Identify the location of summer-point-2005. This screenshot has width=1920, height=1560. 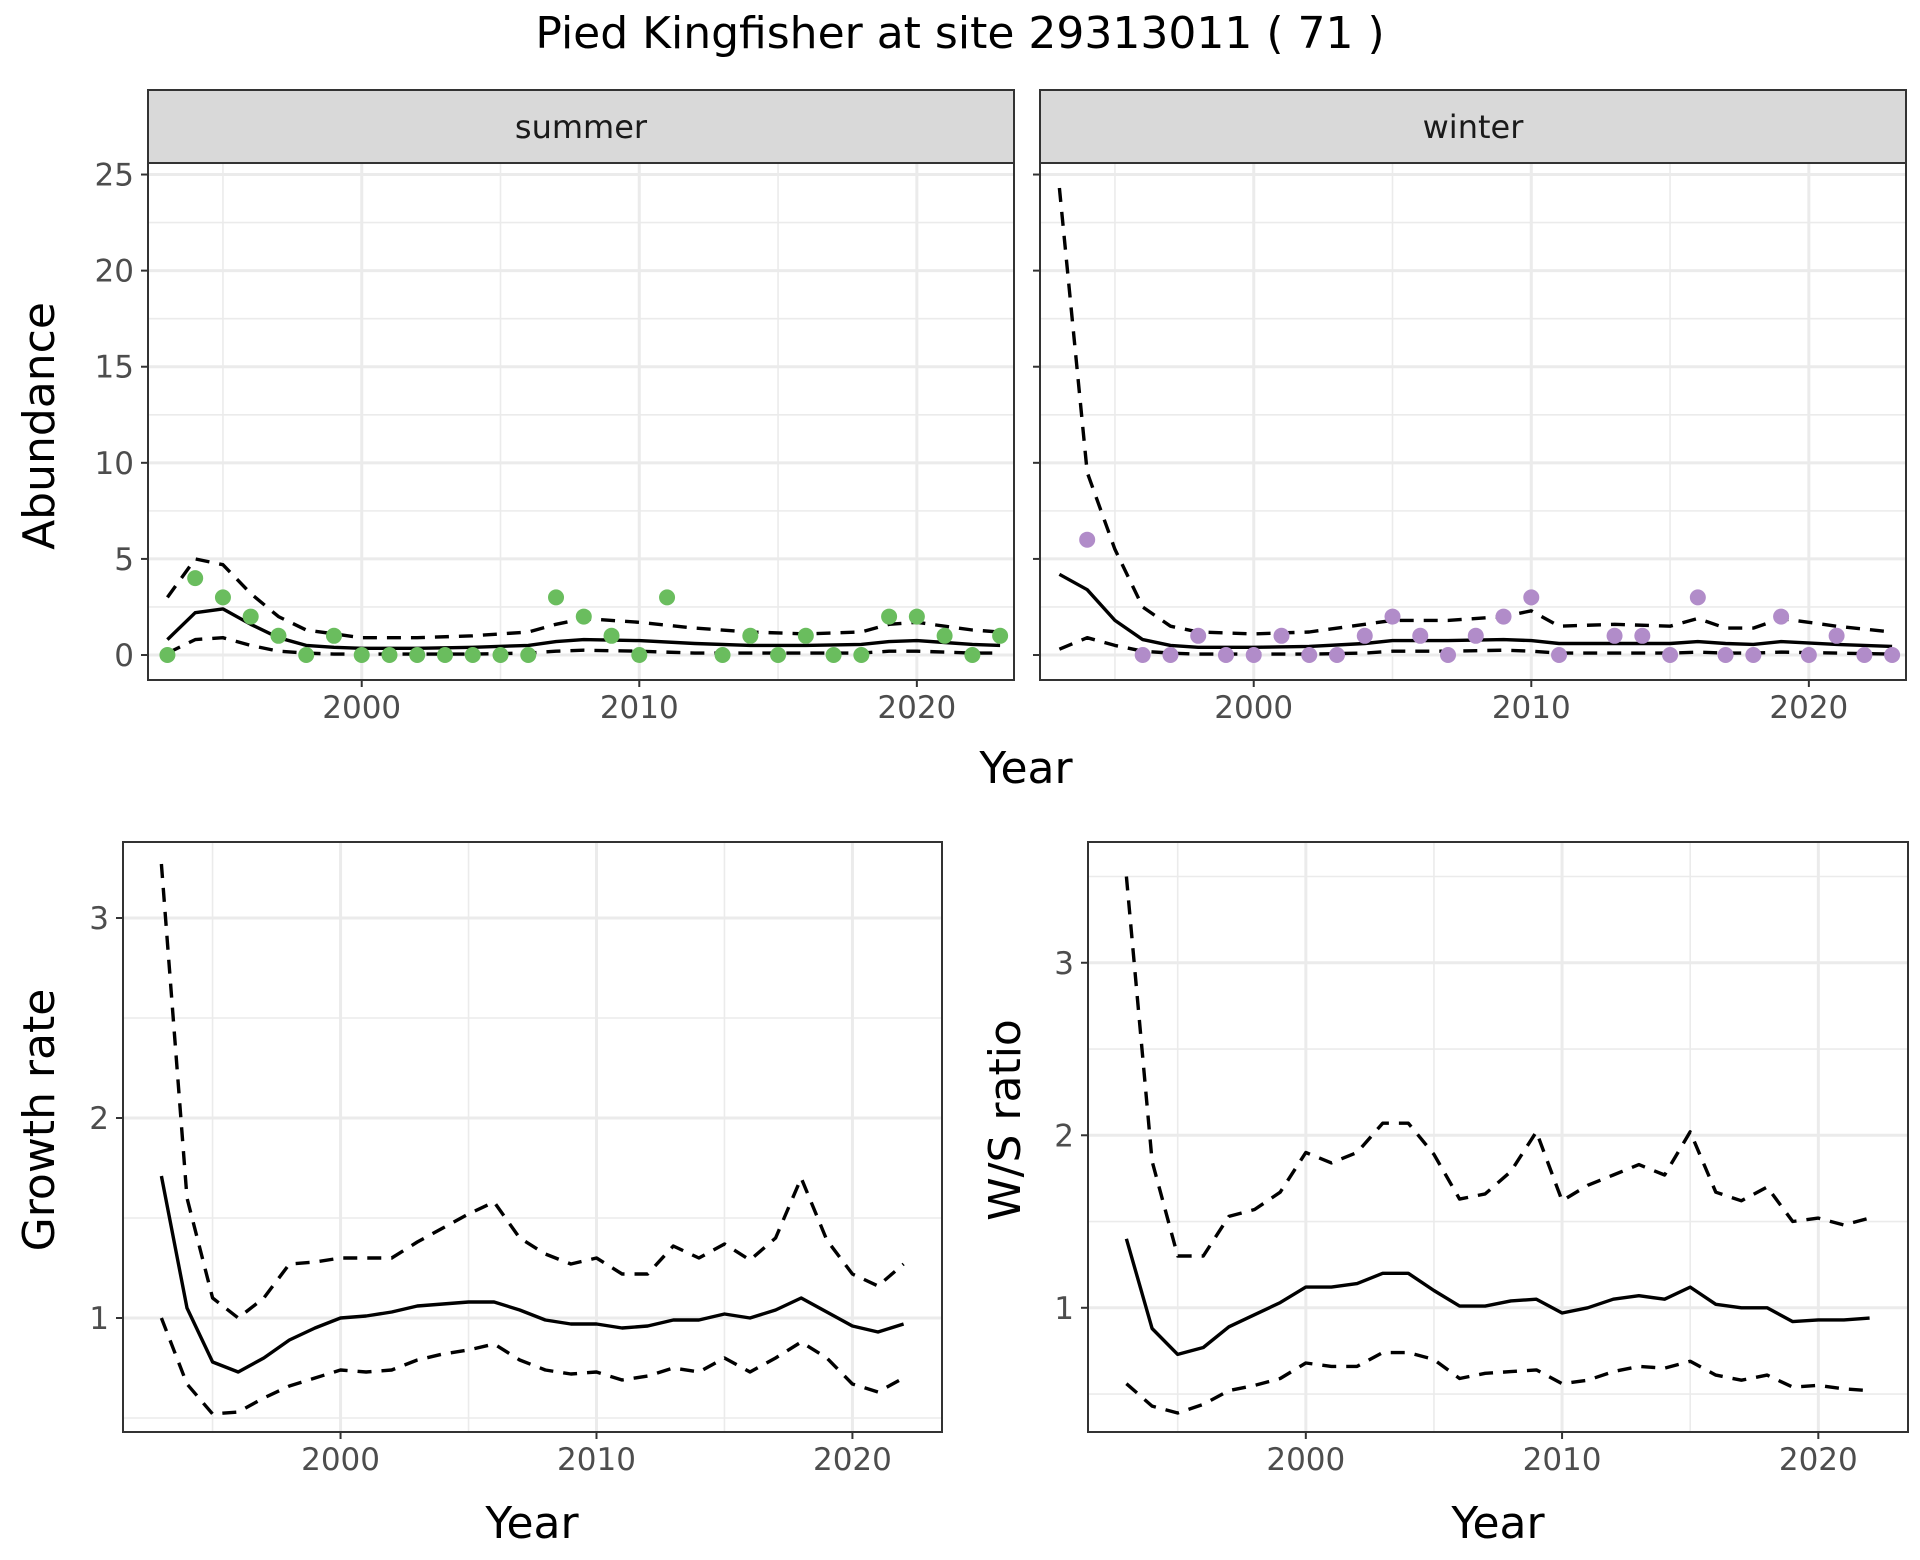
(500, 655).